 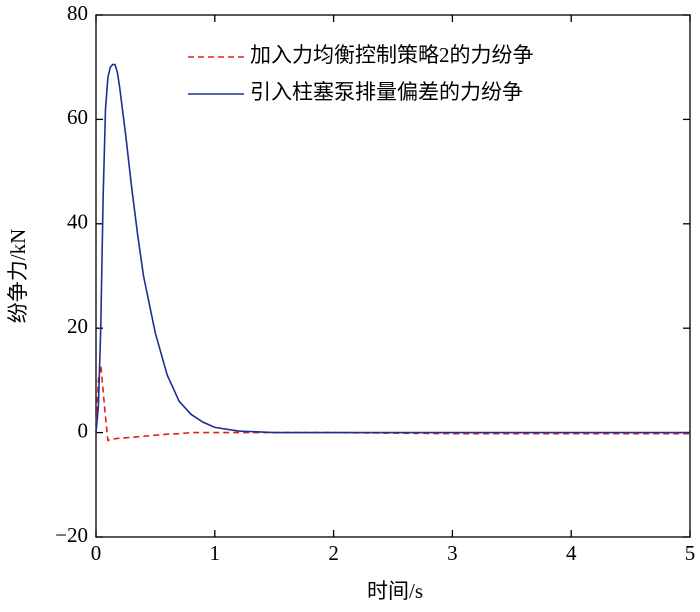 I want to click on y-tick-label: 20, so click(x=77, y=326).